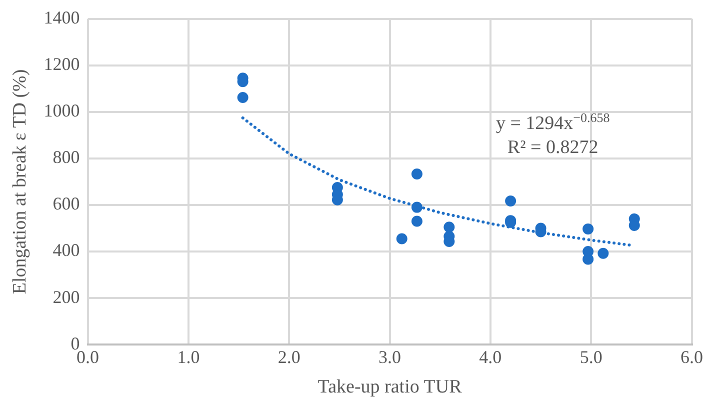 Image resolution: width=706 pixels, height=405 pixels. Describe the element at coordinates (691, 357) in the screenshot. I see `x-tick-label: 6.0` at that location.